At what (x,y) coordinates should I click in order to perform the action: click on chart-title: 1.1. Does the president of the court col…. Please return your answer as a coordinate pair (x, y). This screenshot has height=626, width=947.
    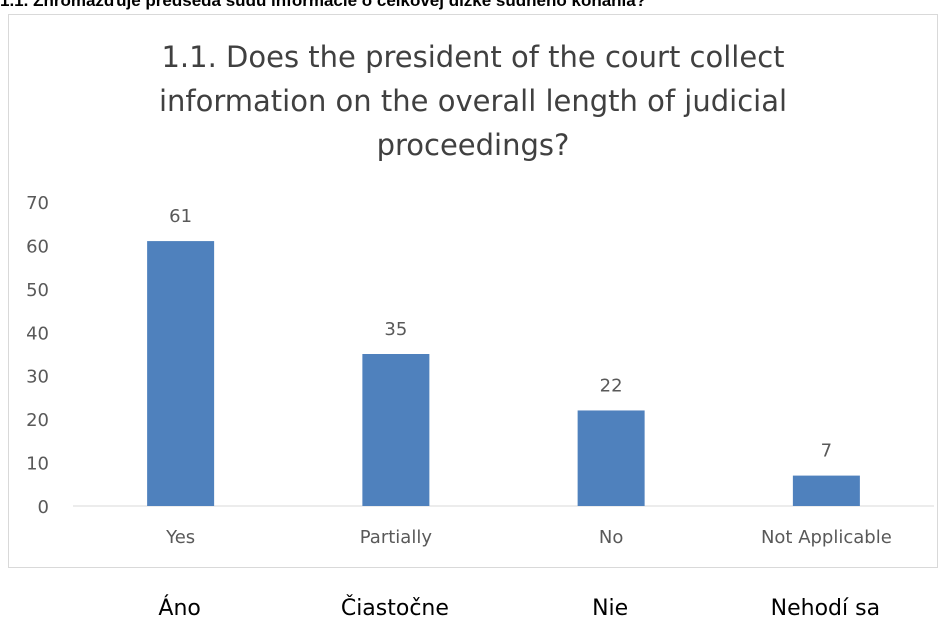
    Looking at the image, I should click on (473, 101).